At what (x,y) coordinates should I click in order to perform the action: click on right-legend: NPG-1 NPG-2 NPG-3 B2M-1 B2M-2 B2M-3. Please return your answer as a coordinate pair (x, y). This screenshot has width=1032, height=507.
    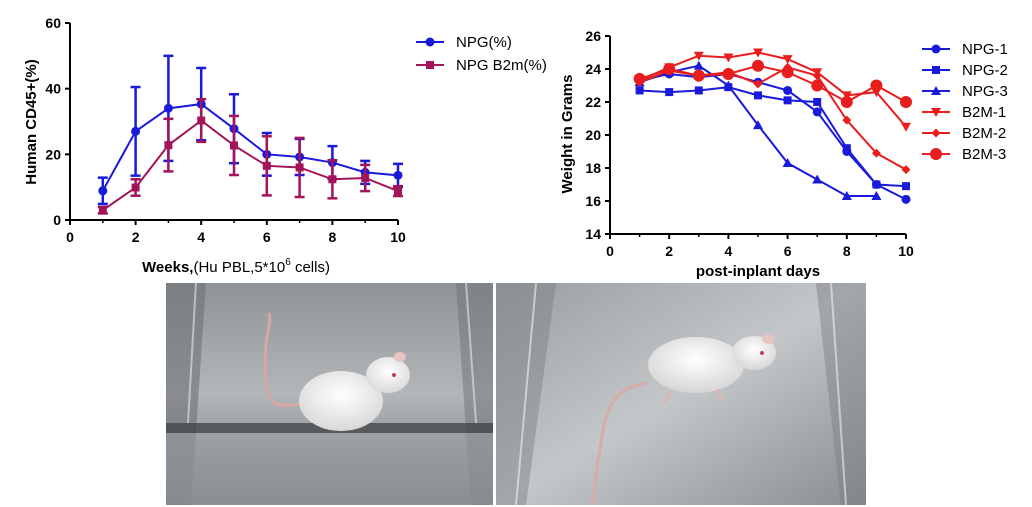
    Looking at the image, I should click on (965, 102).